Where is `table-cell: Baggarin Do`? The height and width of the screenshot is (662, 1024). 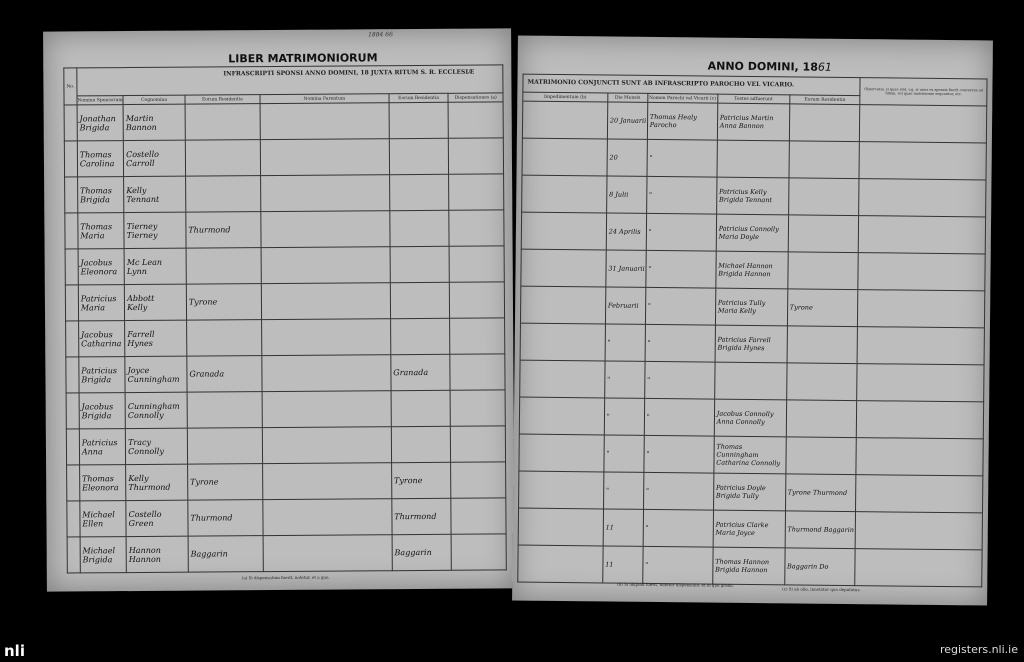 table-cell: Baggarin Do is located at coordinates (820, 566).